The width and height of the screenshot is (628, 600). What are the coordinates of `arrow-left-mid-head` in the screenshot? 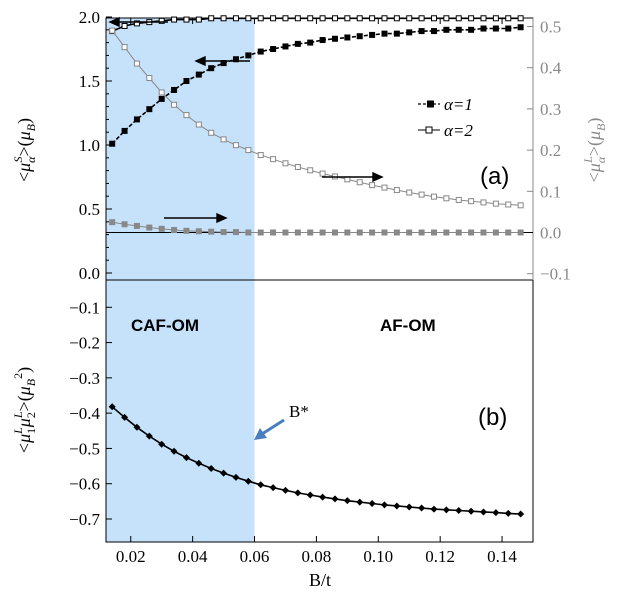 It's located at (200, 61).